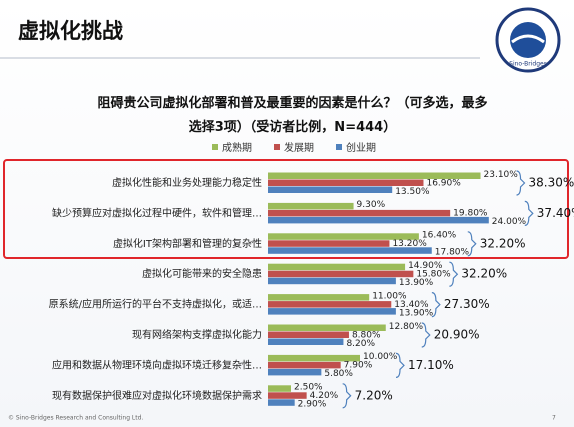  I want to click on data-label: 12.80%, so click(406, 327).